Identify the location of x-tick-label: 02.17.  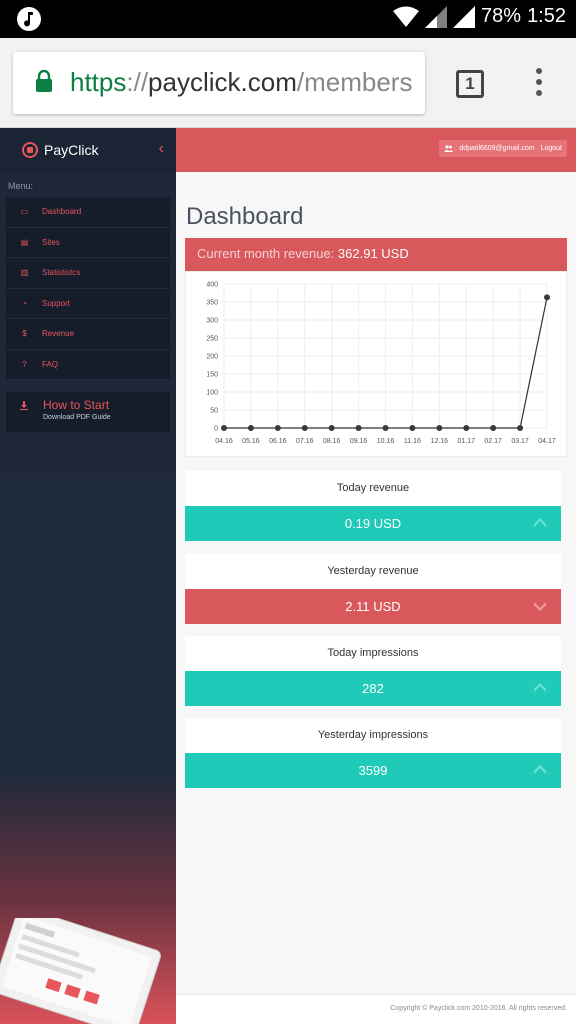
(493, 441).